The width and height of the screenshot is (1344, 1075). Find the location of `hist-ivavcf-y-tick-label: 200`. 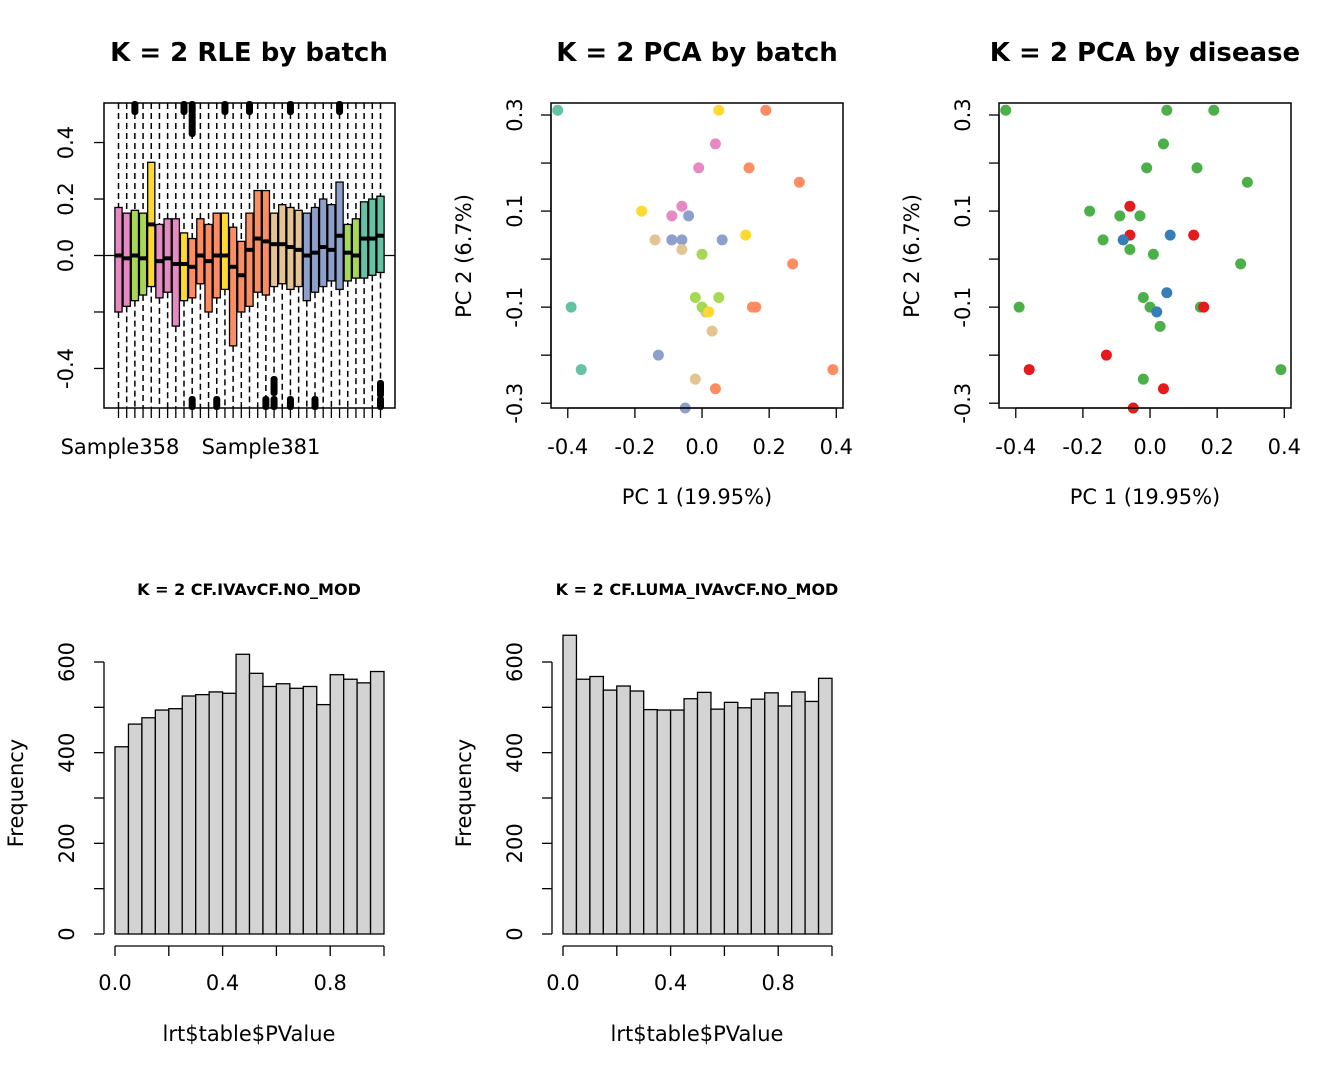

hist-ivavcf-y-tick-label: 200 is located at coordinates (67, 843).